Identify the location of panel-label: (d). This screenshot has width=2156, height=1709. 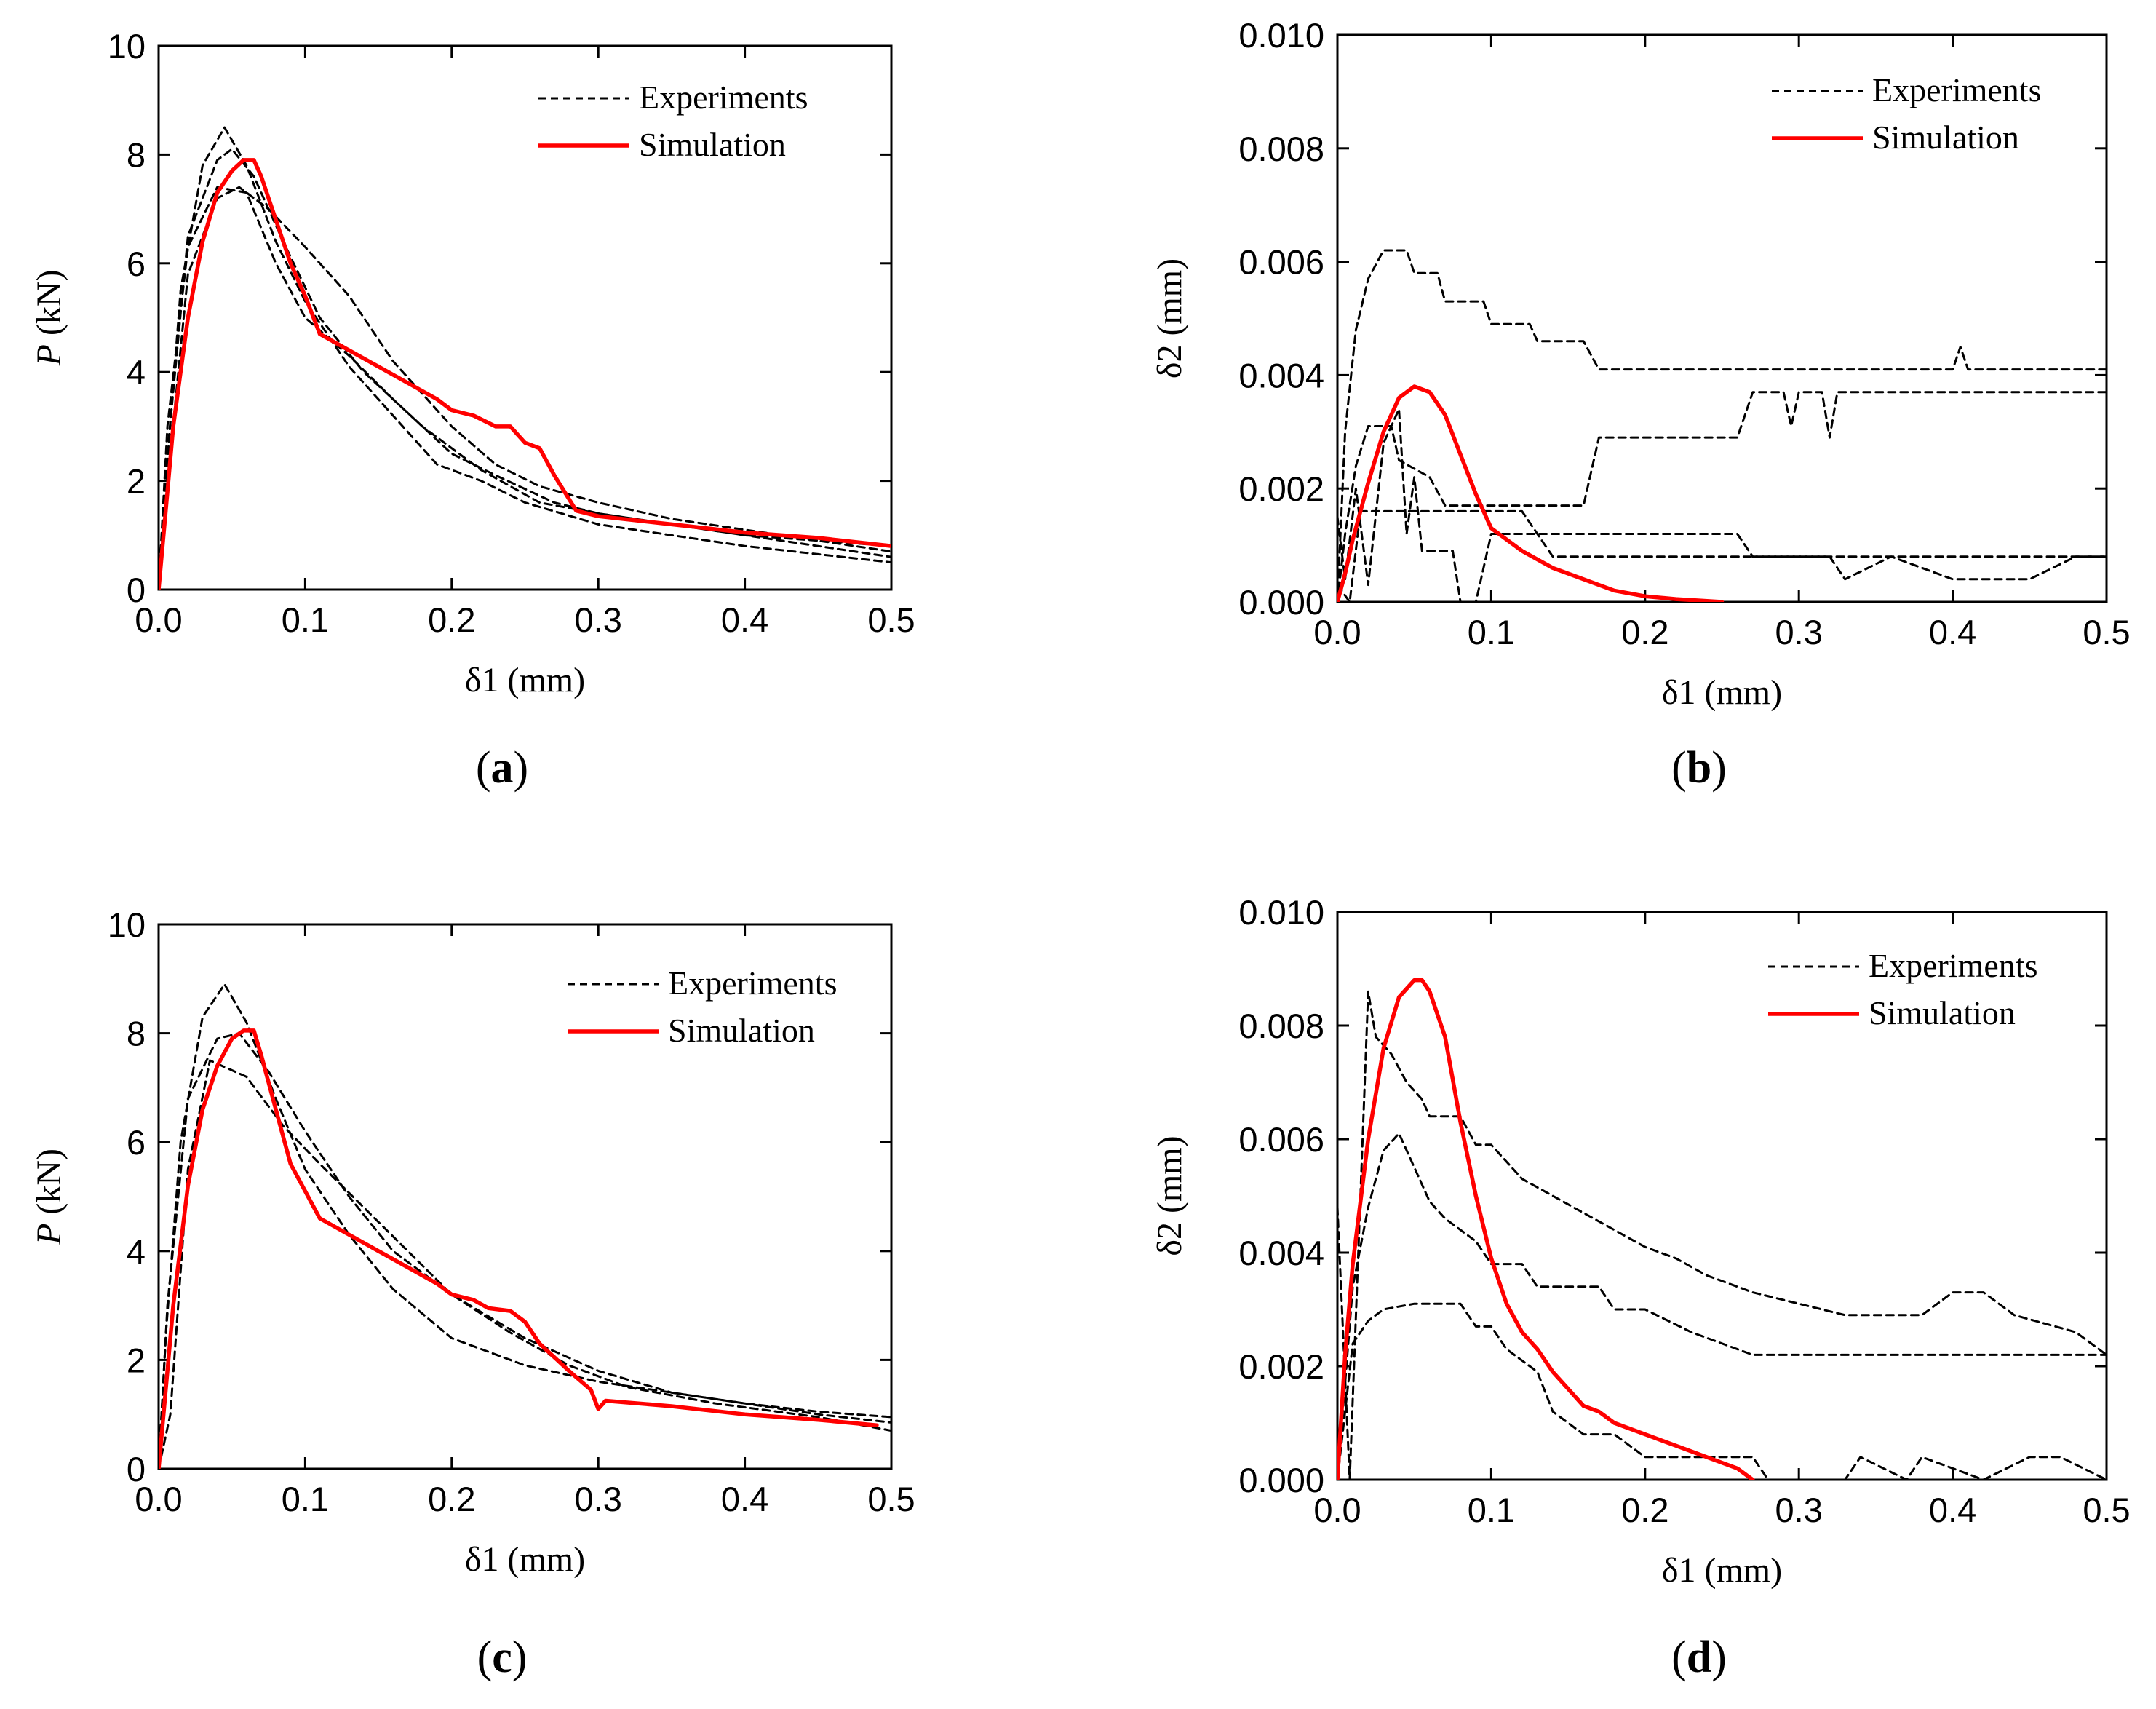
(1699, 1657).